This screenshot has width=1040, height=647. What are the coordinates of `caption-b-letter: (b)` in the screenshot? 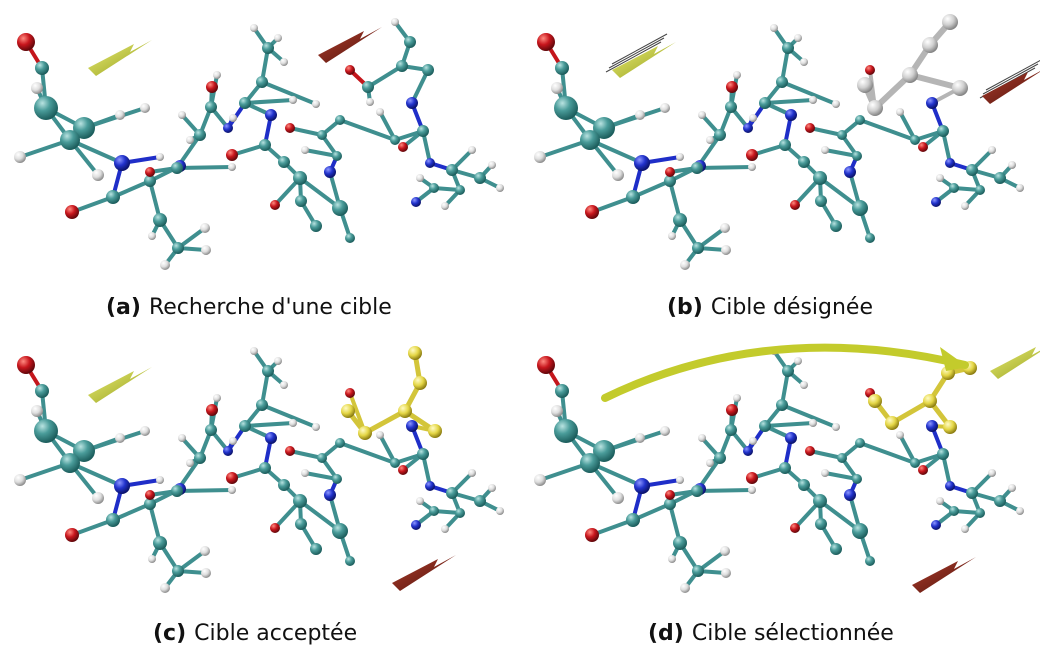 It's located at (685, 307).